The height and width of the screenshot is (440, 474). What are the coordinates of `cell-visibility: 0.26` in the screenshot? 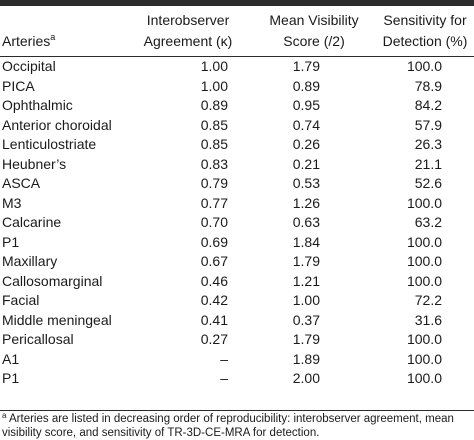 It's located at (306, 144).